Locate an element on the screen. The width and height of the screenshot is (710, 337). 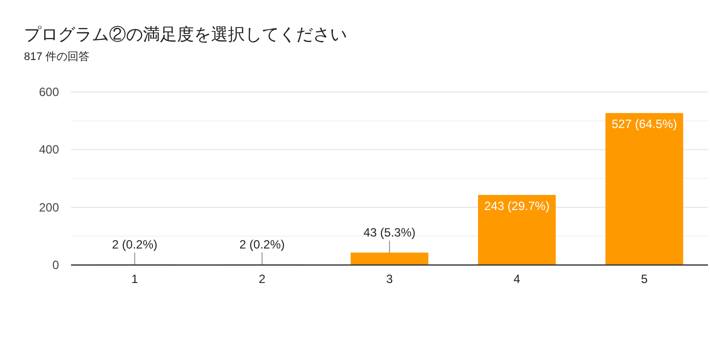
x-tick-label: 4 is located at coordinates (517, 279).